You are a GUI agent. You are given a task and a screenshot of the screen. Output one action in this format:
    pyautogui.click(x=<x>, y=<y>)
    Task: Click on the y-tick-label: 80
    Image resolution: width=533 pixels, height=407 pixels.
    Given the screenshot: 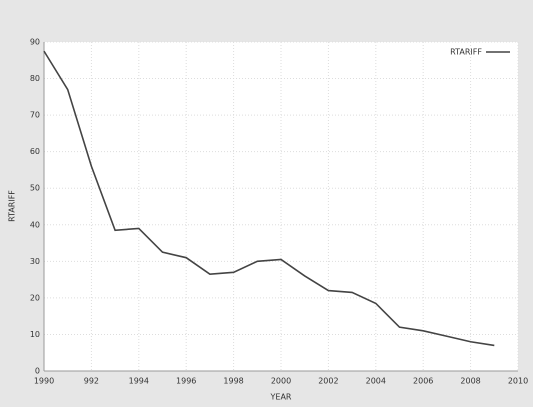 What is the action you would take?
    pyautogui.click(x=35, y=78)
    